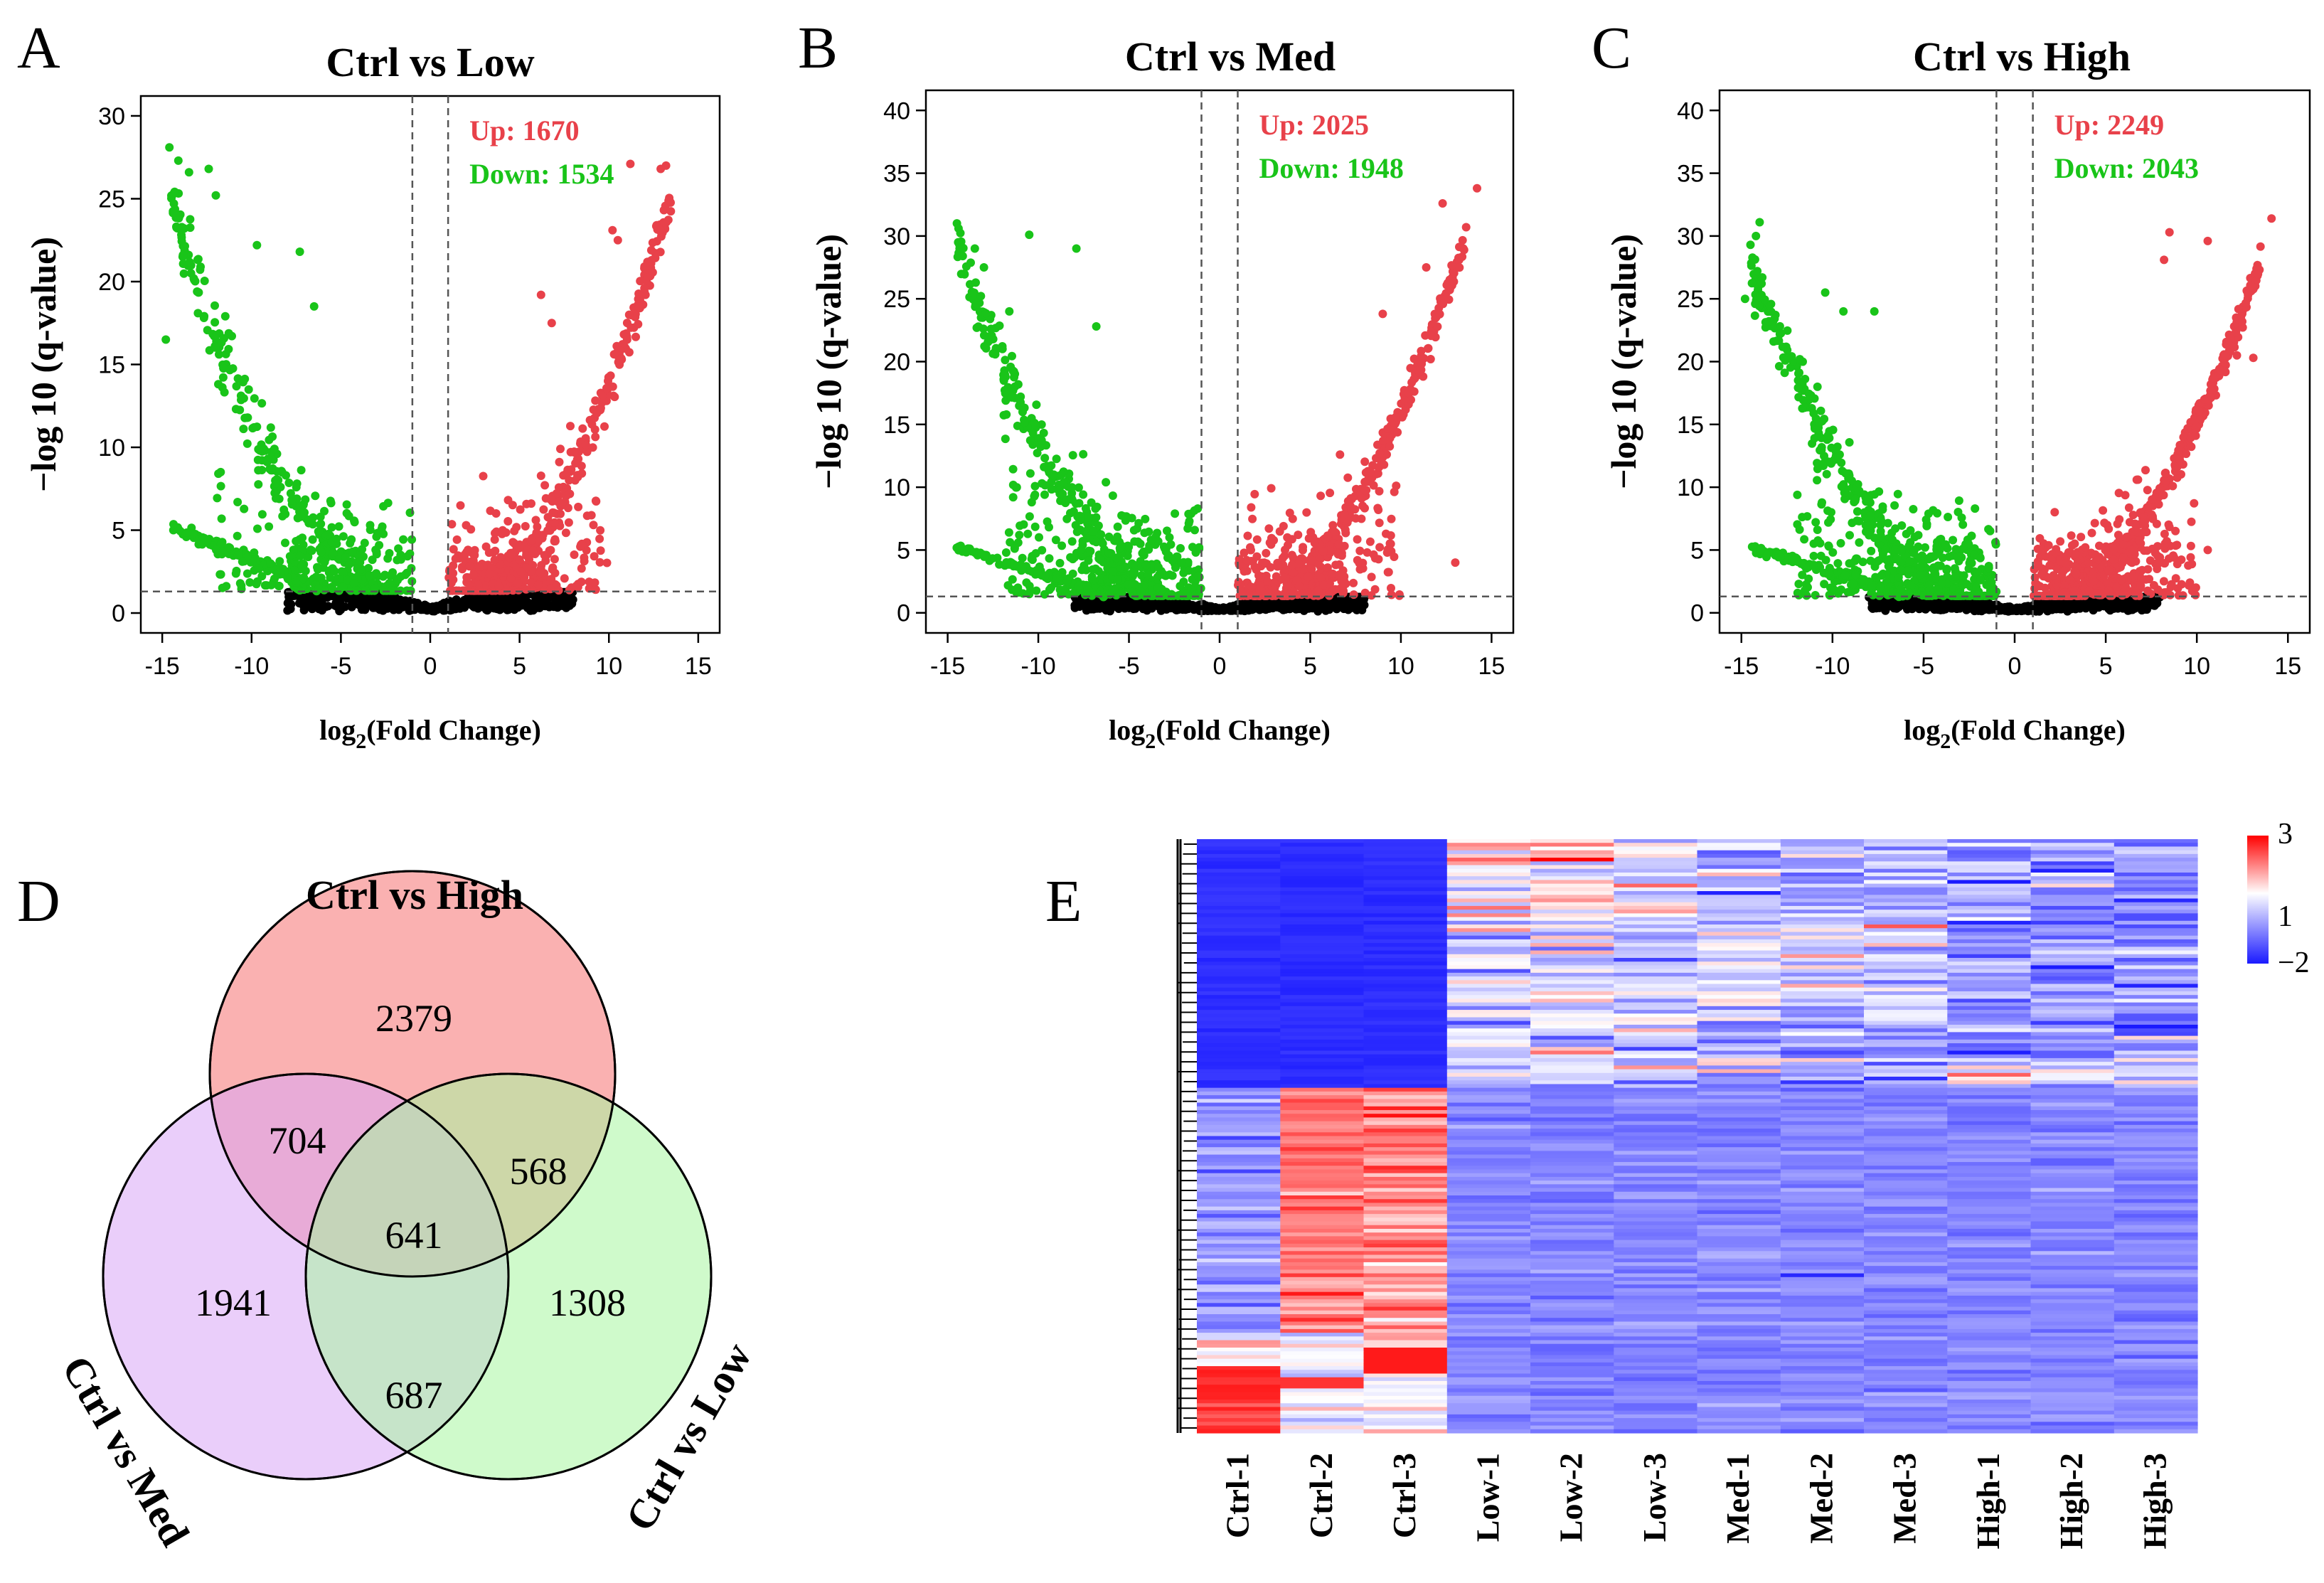 This screenshot has height=1583, width=2324. What do you see at coordinates (2106, 666) in the screenshot?
I see `x-tick-label: 5` at bounding box center [2106, 666].